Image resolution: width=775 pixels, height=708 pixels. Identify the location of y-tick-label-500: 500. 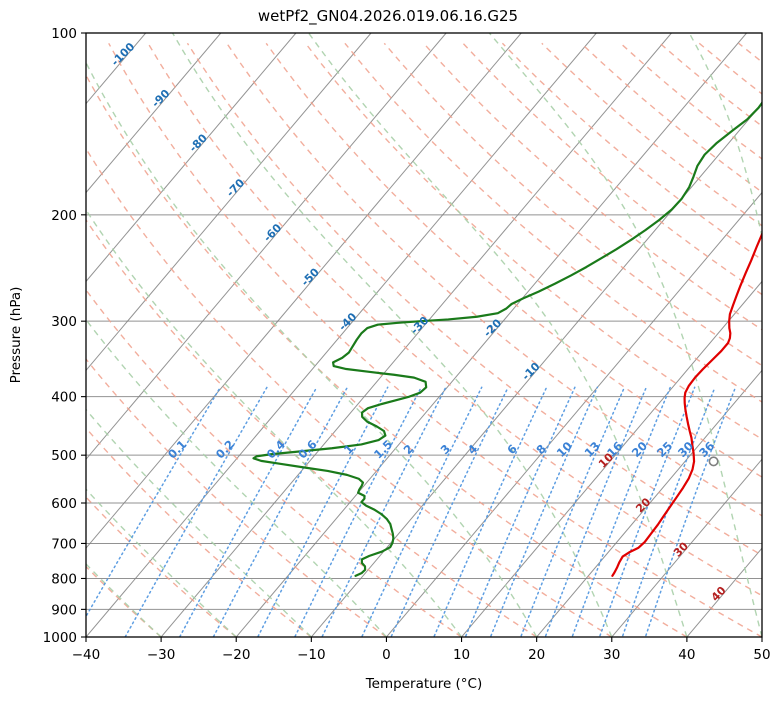
(64, 456).